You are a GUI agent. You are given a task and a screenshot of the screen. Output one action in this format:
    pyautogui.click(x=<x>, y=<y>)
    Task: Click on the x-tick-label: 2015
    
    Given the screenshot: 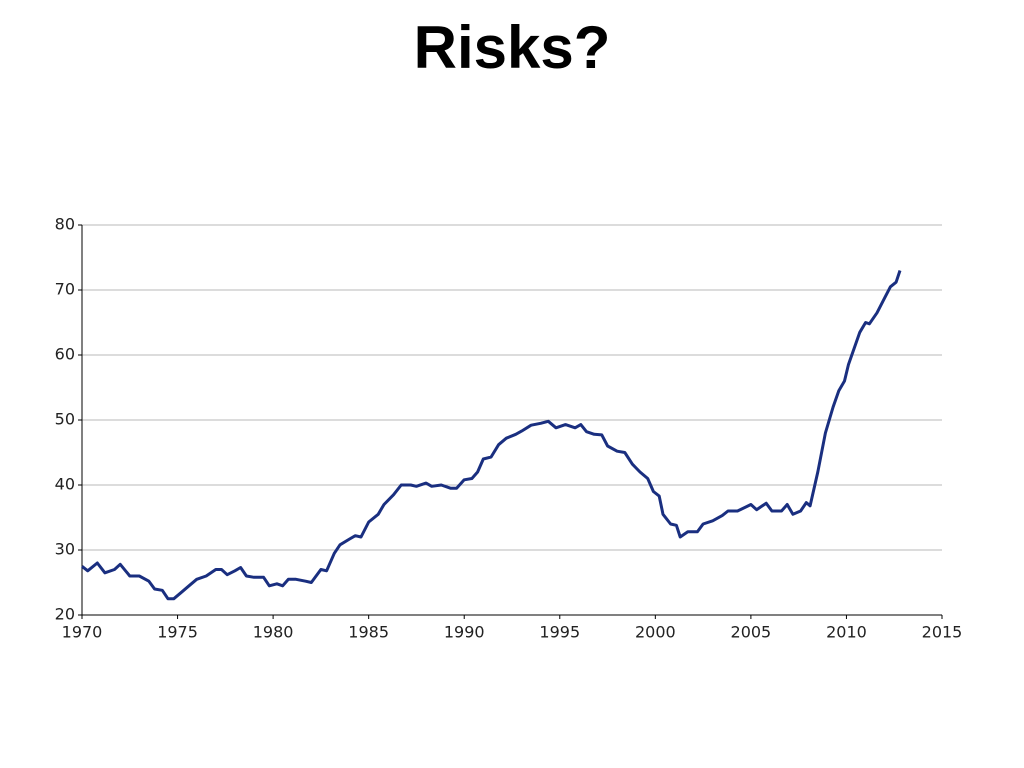 What is the action you would take?
    pyautogui.click(x=942, y=632)
    